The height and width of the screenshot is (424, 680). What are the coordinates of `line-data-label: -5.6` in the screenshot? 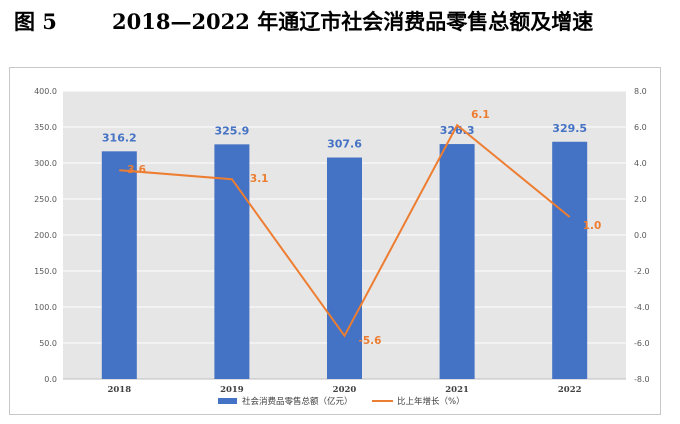 It's located at (370, 341).